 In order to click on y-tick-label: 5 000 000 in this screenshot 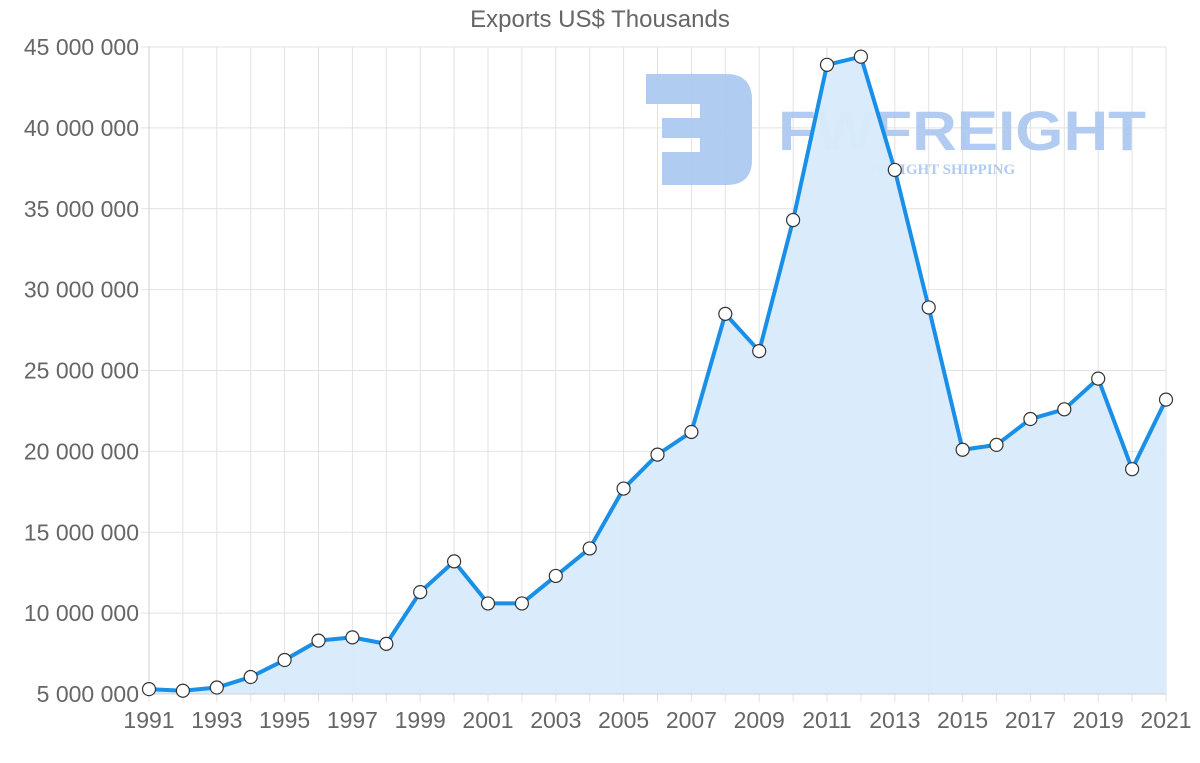, I will do `click(88, 694)`.